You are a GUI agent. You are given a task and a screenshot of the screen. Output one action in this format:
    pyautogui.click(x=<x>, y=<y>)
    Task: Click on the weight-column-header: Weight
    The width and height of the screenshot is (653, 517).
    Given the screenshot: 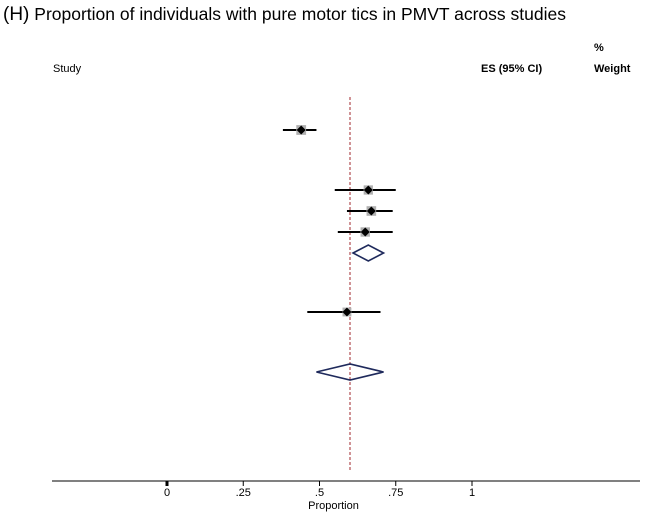 What is the action you would take?
    pyautogui.click(x=612, y=69)
    